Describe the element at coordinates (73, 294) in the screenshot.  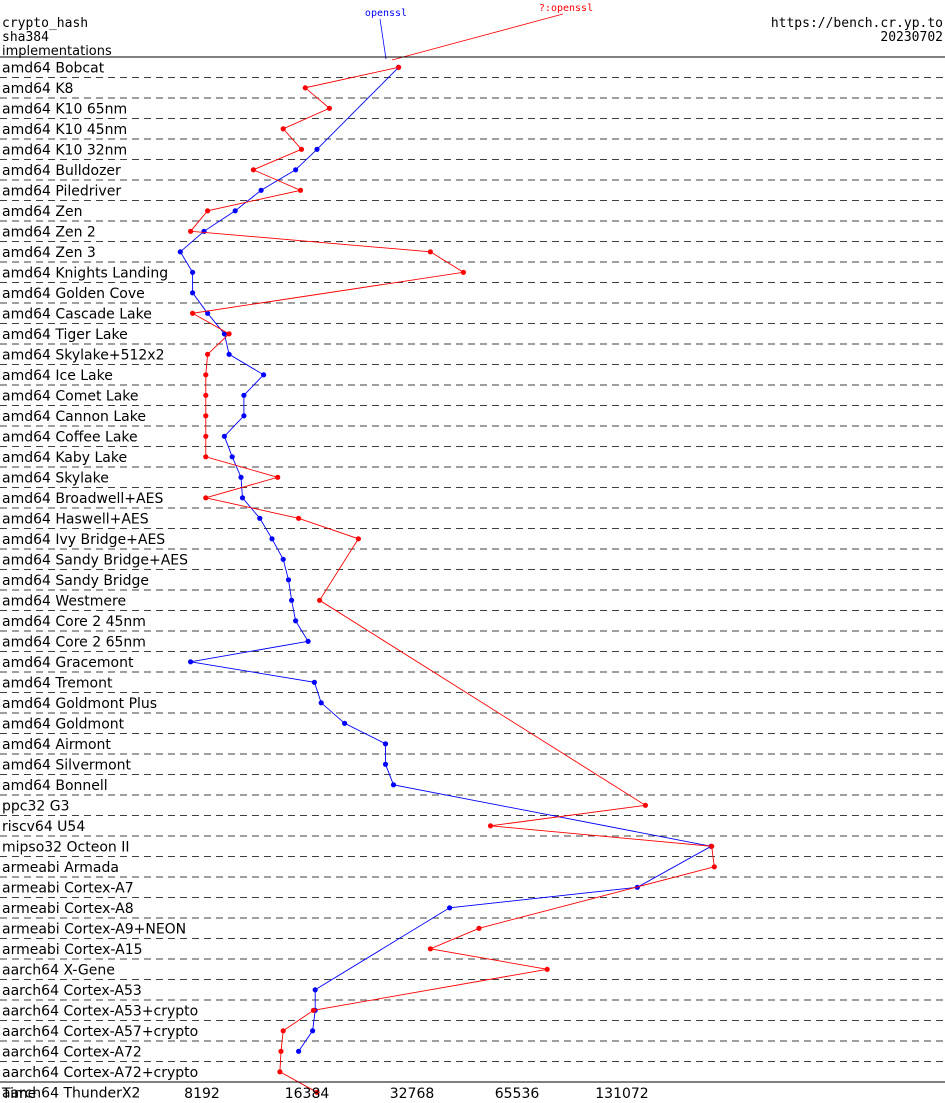
I see `category-label: amd64 Golden Cove` at that location.